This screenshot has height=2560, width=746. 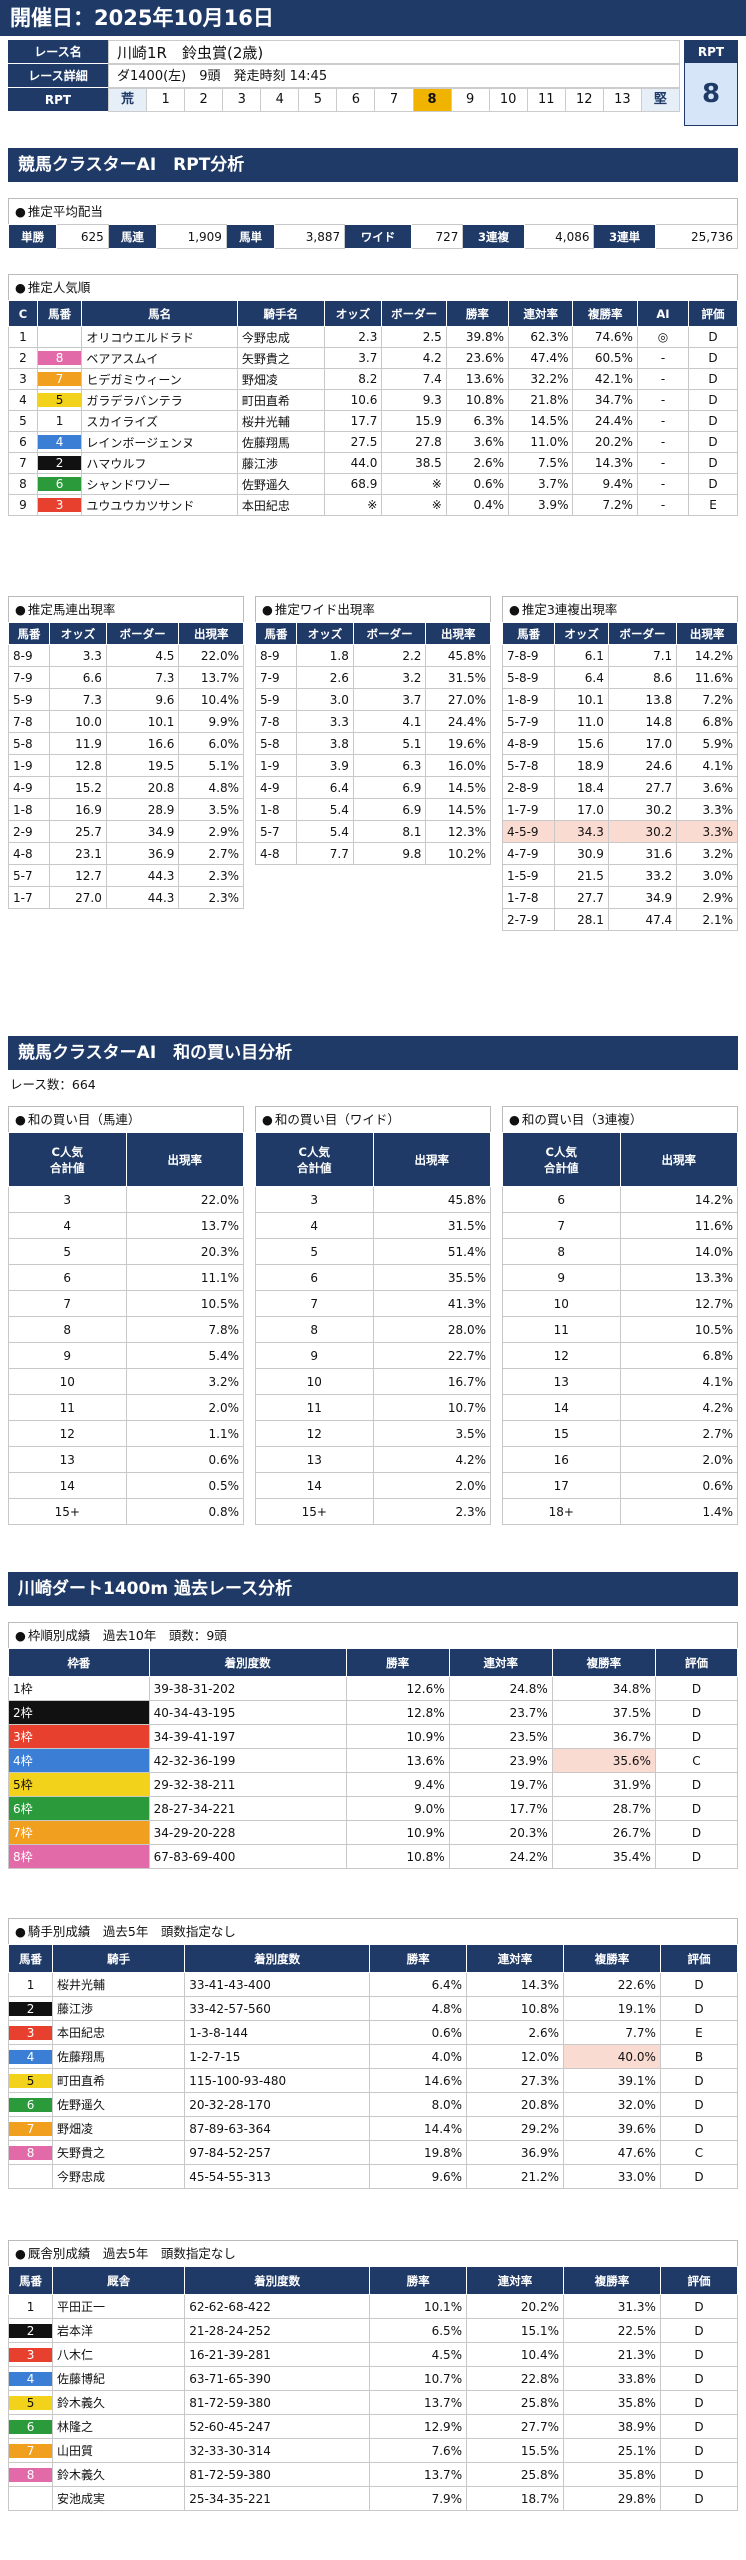 I want to click on table-cell: E, so click(x=713, y=505).